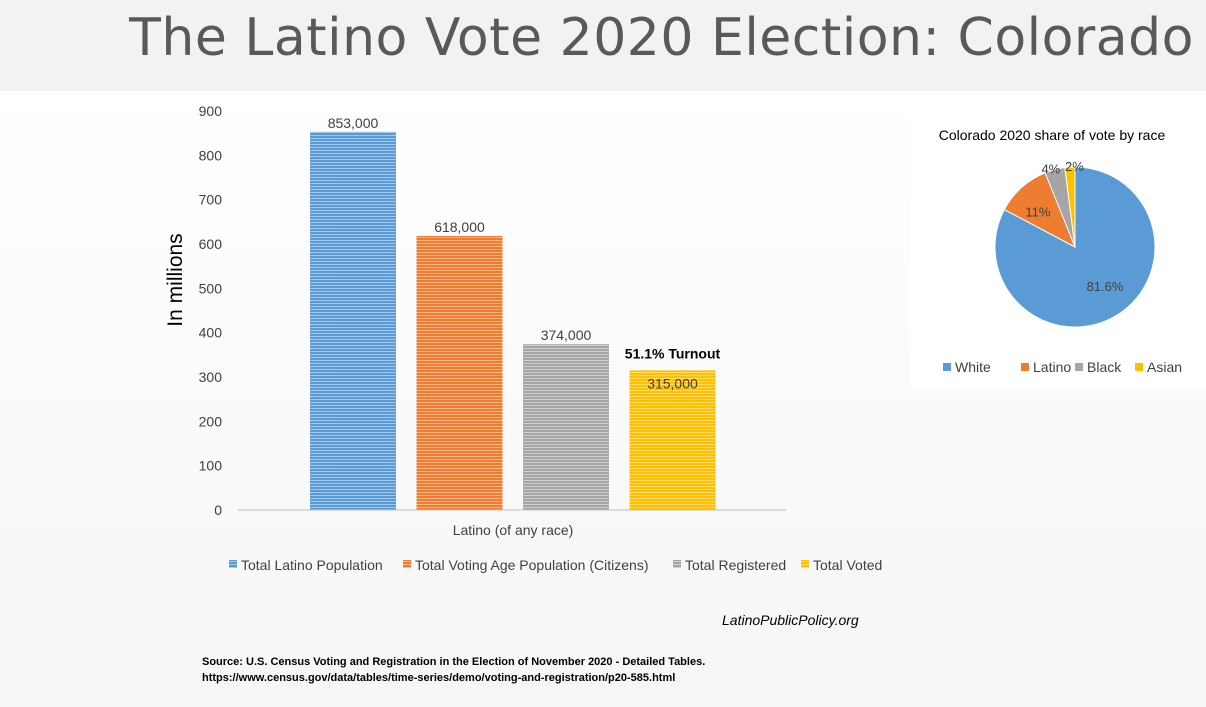  I want to click on bar-total-latino-population, so click(353, 320).